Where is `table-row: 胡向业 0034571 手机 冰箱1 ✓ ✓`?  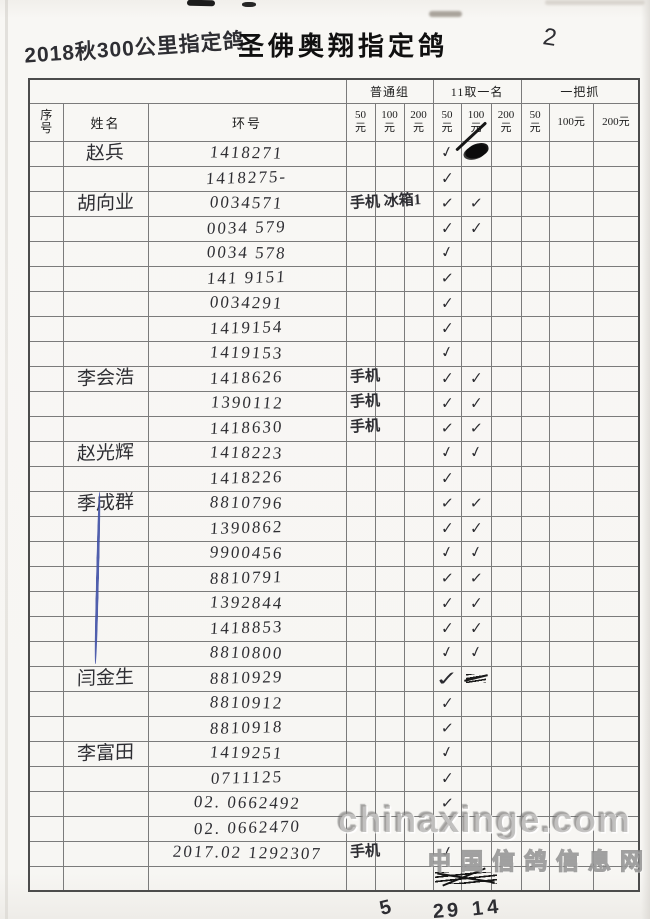 table-row: 胡向业 0034571 手机 冰箱1 ✓ ✓ is located at coordinates (334, 203).